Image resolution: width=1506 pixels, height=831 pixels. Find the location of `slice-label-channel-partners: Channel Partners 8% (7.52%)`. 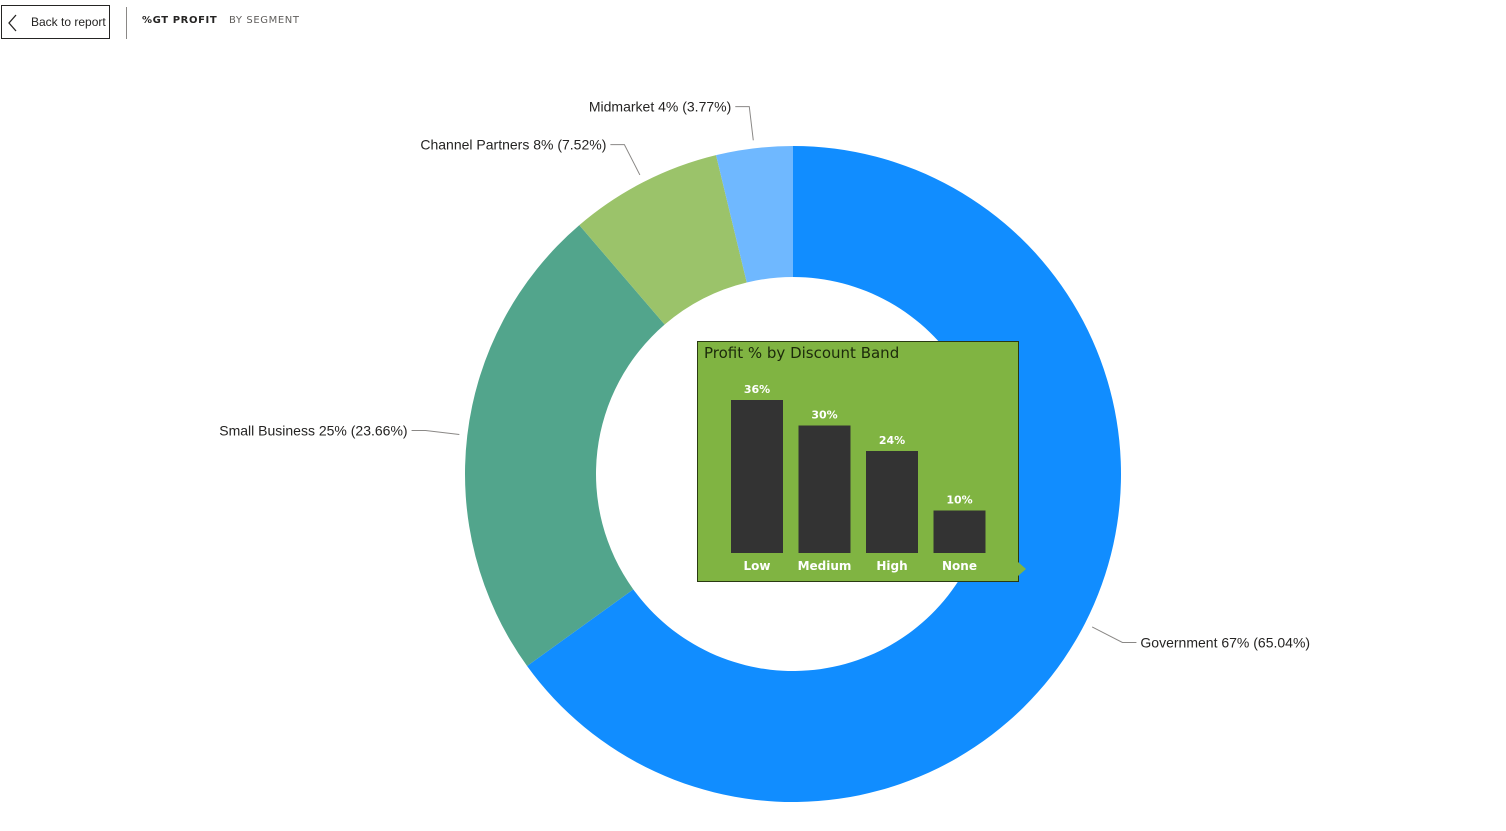

slice-label-channel-partners: Channel Partners 8% (7.52%) is located at coordinates (513, 145).